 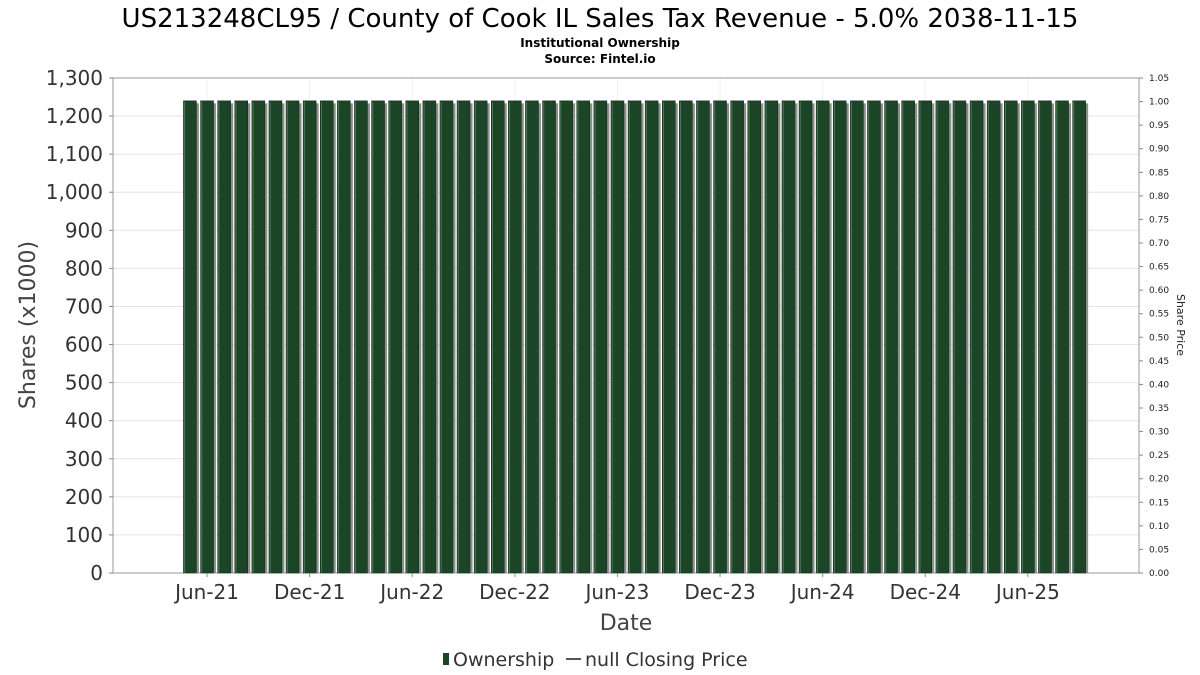 What do you see at coordinates (503, 660) in the screenshot?
I see `legend-ownership-label: Ownership` at bounding box center [503, 660].